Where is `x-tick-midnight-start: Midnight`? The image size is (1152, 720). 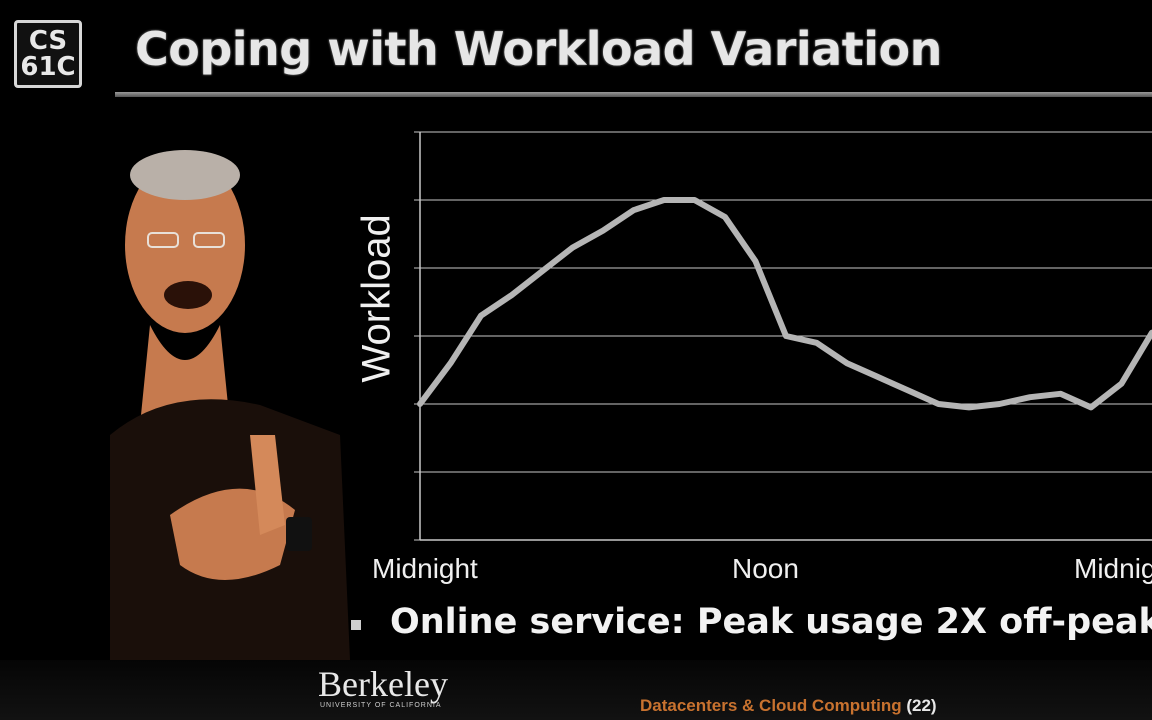 x-tick-midnight-start: Midnight is located at coordinates (425, 568).